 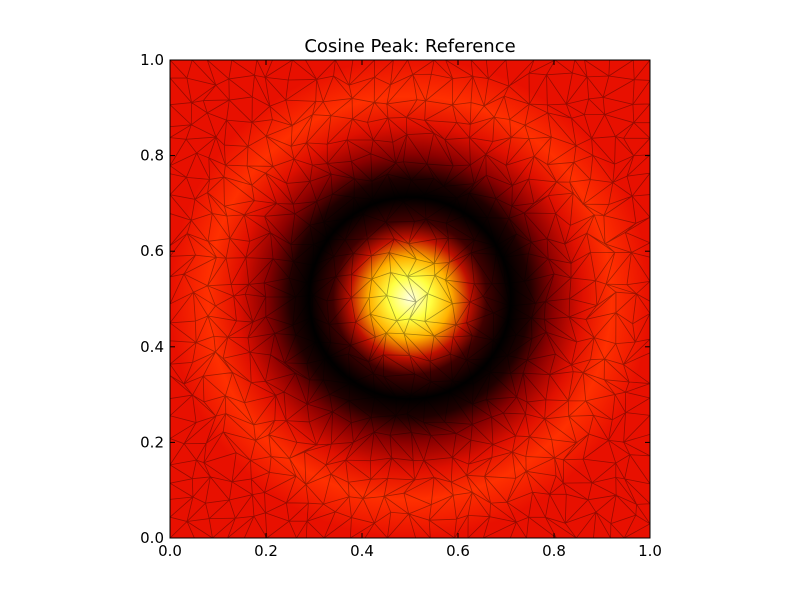 I want to click on y-tick-label: 0.0, so click(x=152, y=538).